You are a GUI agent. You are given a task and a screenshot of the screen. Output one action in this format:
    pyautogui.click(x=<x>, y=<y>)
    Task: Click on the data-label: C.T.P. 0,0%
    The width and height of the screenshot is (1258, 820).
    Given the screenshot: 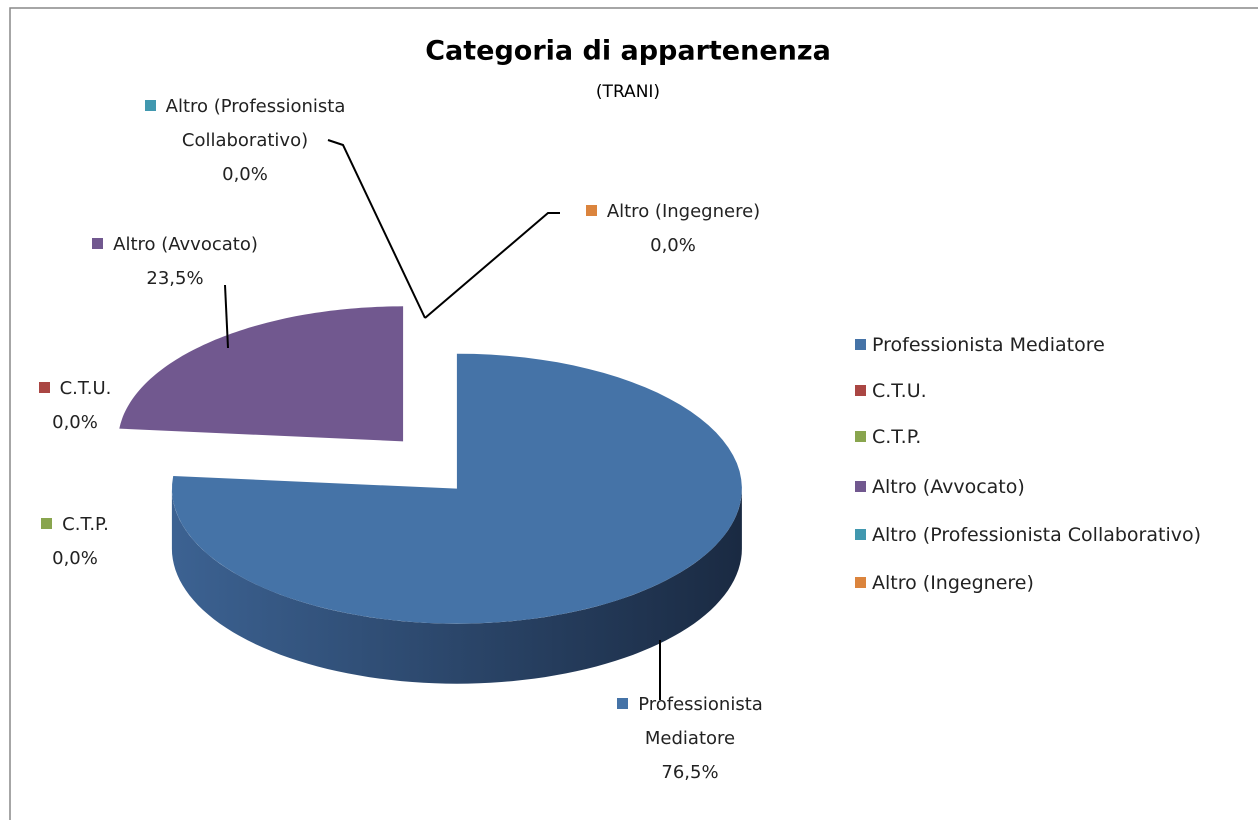 What is the action you would take?
    pyautogui.click(x=75, y=542)
    